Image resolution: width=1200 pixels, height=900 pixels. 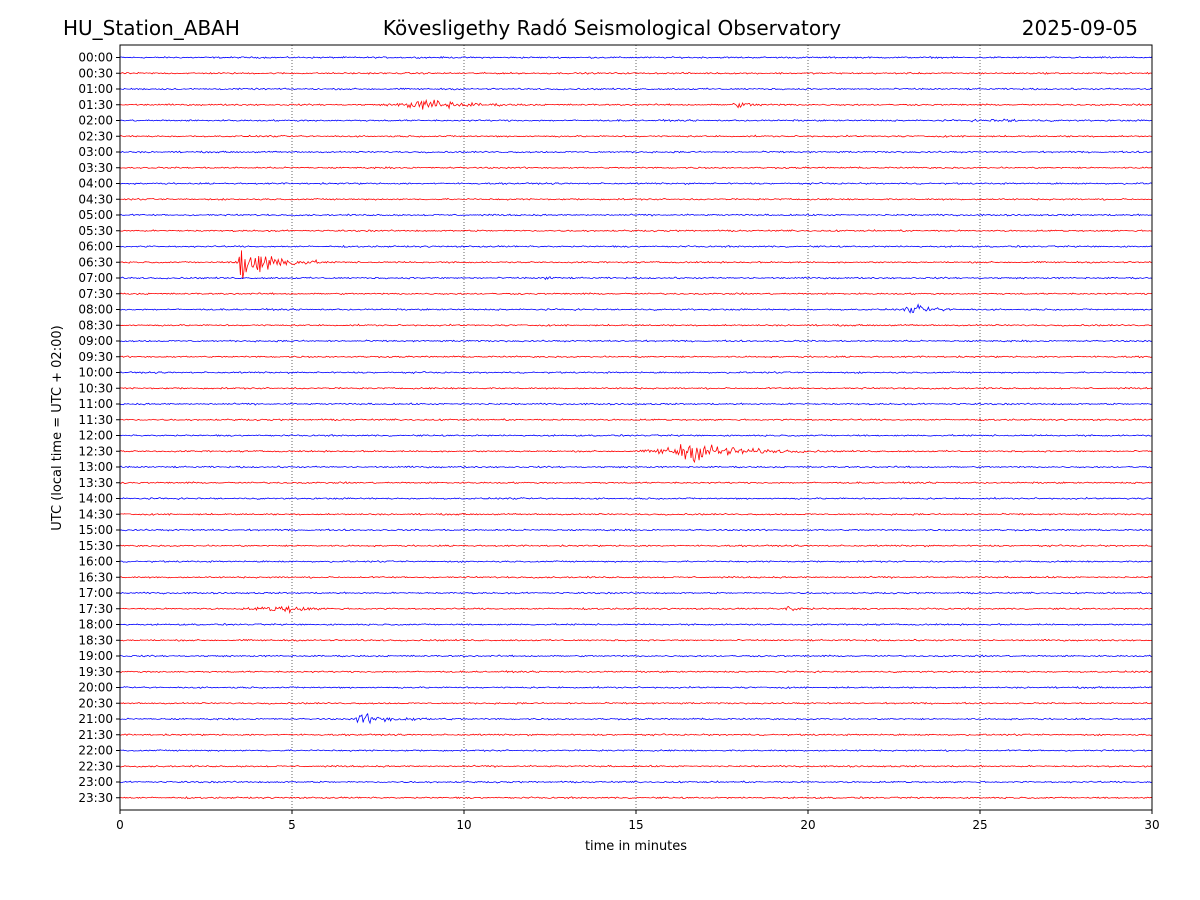 What do you see at coordinates (95, 262) in the screenshot?
I see `y-tick-label: 06:30` at bounding box center [95, 262].